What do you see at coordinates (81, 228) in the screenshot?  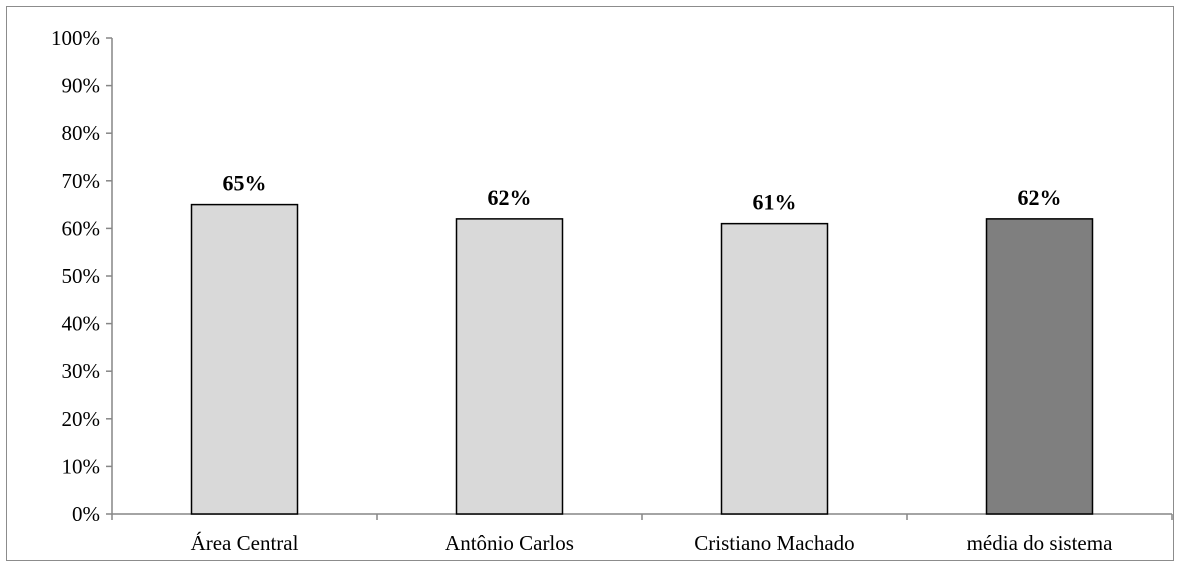 I see `y-tick-label: 60%` at bounding box center [81, 228].